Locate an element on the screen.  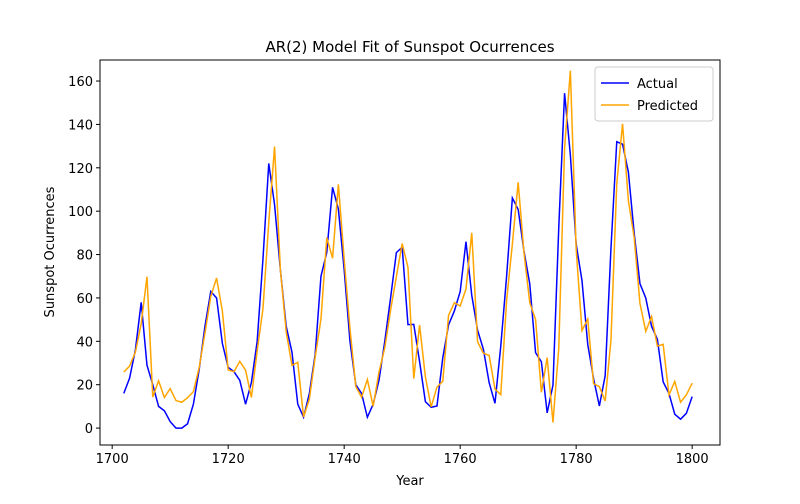
x-tick-label: 1740 is located at coordinates (344, 459).